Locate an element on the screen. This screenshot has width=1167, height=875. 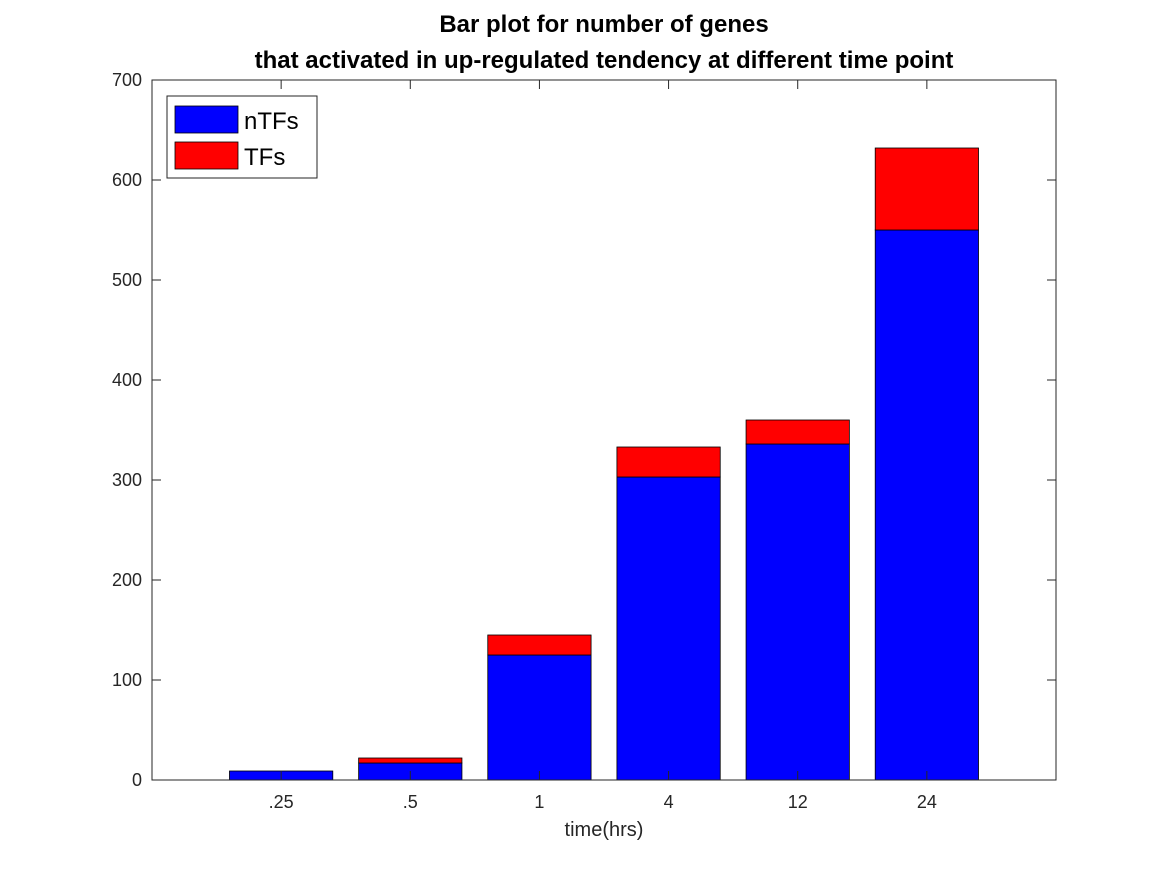
legend-swatch-ntfs is located at coordinates (206, 119).